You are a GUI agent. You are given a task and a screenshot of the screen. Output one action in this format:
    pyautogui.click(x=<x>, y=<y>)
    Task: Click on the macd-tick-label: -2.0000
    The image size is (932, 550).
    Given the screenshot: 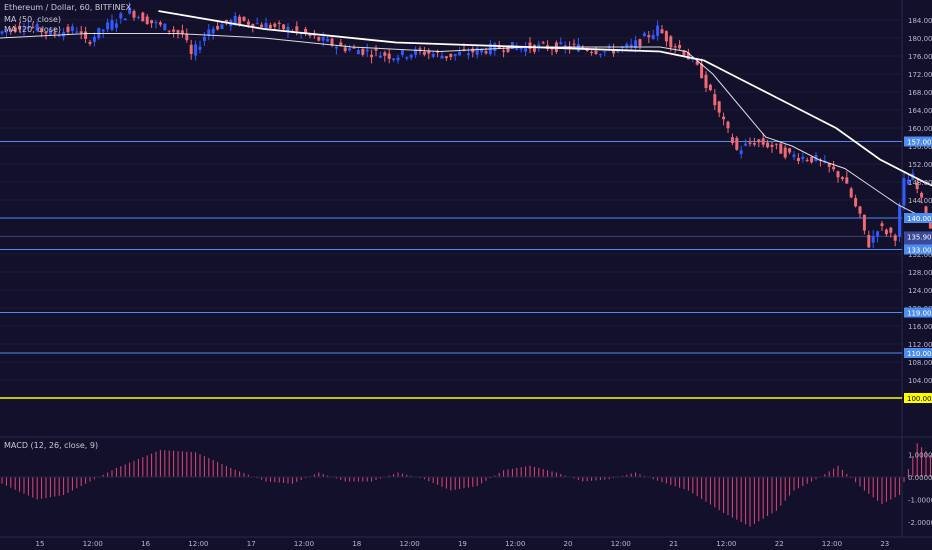 What is the action you would take?
    pyautogui.click(x=920, y=523)
    